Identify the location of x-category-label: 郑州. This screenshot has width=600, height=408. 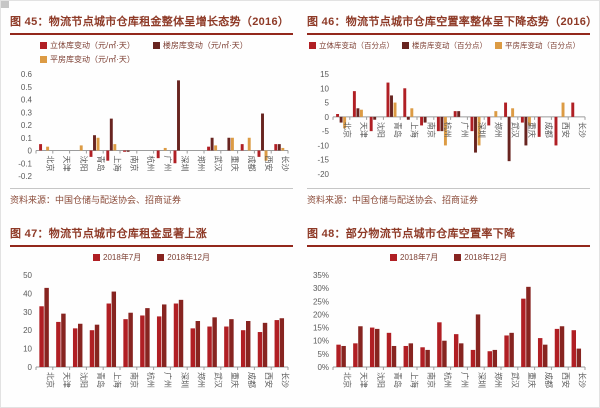
(202, 164).